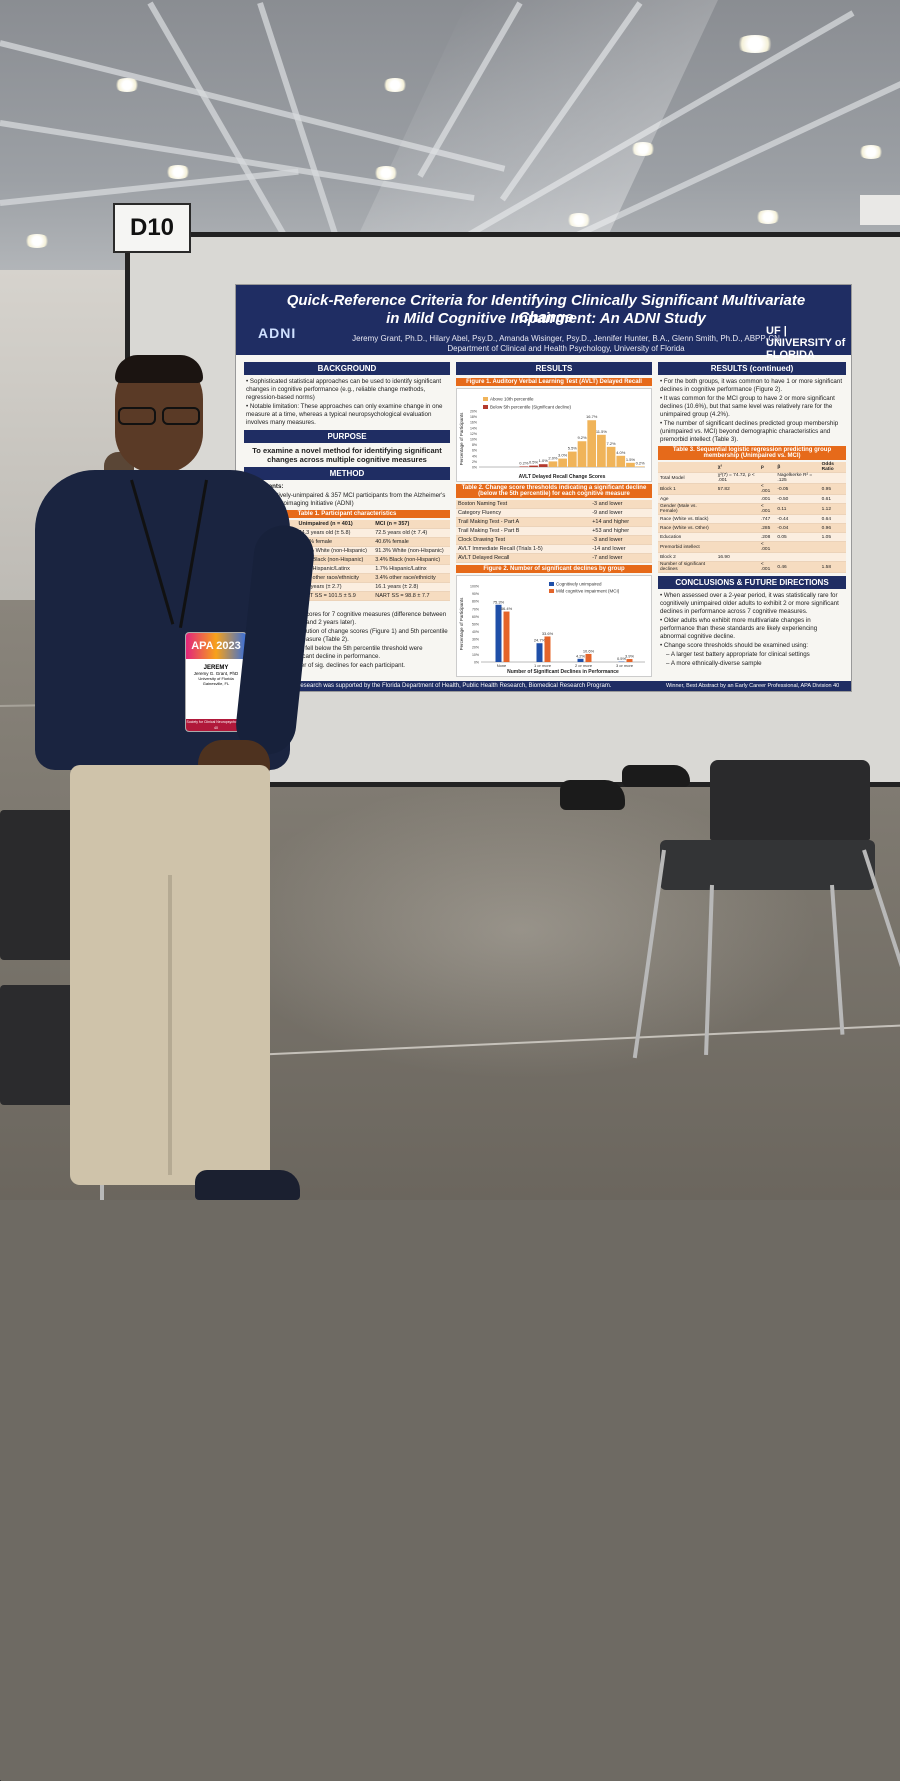 This screenshot has height=1781, width=900. I want to click on section-heading: RESULTS, so click(554, 368).